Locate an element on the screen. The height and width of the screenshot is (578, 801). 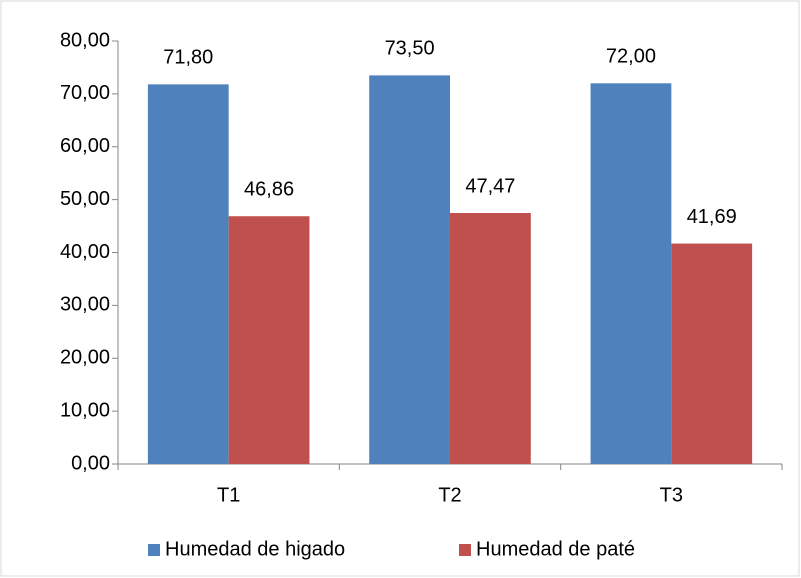
x-tick-label: T3 is located at coordinates (671, 495).